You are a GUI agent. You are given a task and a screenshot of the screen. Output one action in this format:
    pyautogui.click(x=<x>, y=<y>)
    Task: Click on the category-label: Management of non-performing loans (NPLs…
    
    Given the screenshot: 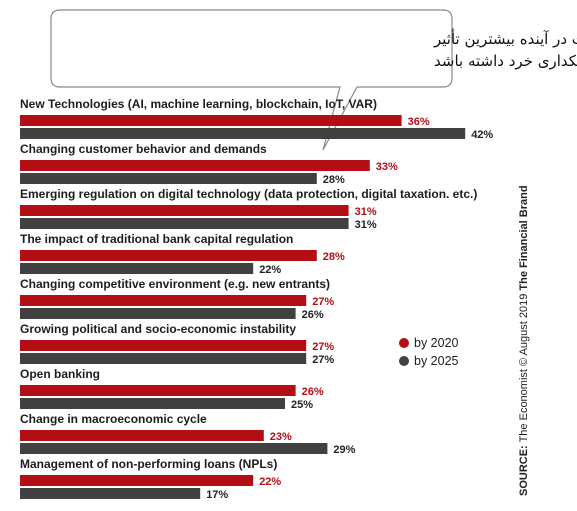 What is the action you would take?
    pyautogui.click(x=148, y=464)
    